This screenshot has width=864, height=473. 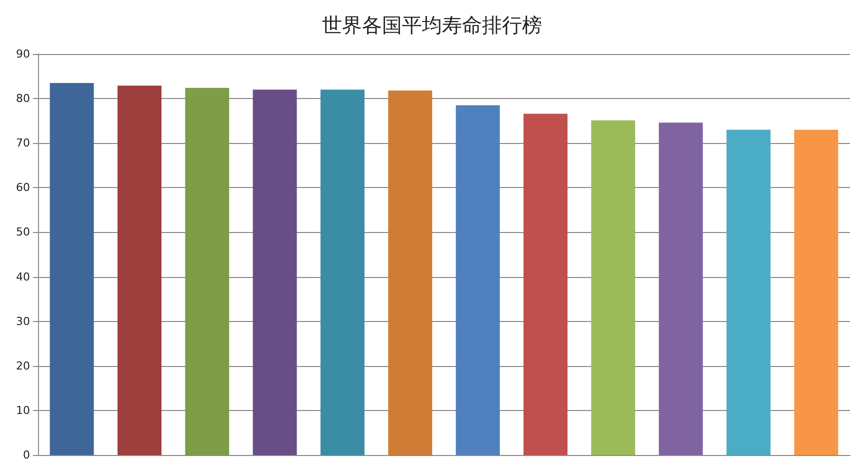 I want to click on y-tick-label: 10, so click(x=23, y=410).